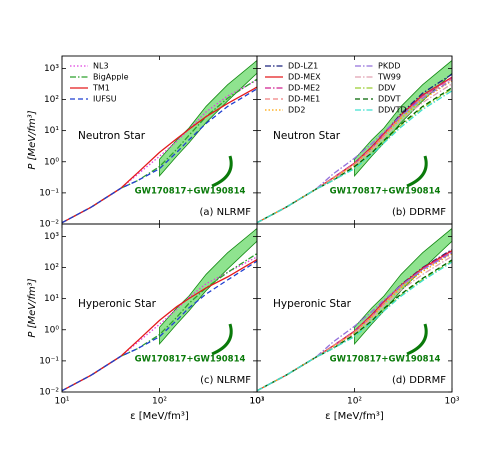 The image size is (500, 450). What do you see at coordinates (419, 380) in the screenshot?
I see `panel-label: (d) DDRMF` at bounding box center [419, 380].